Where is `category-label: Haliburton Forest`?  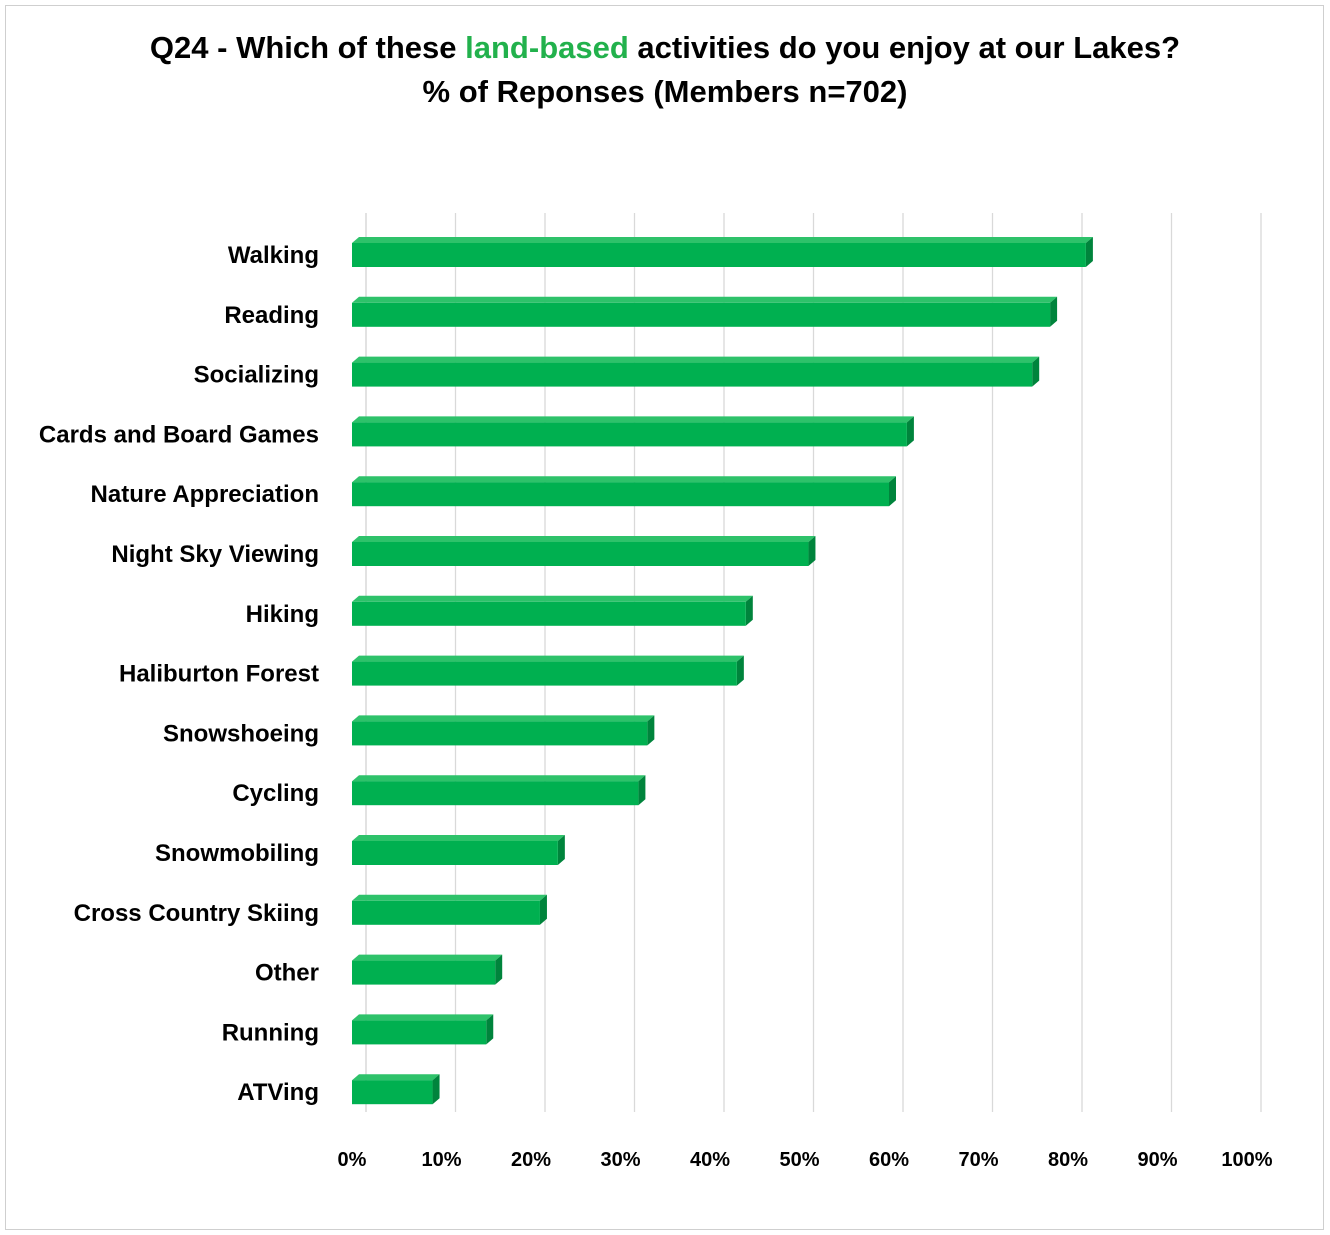
category-label: Haliburton Forest is located at coordinates (219, 674).